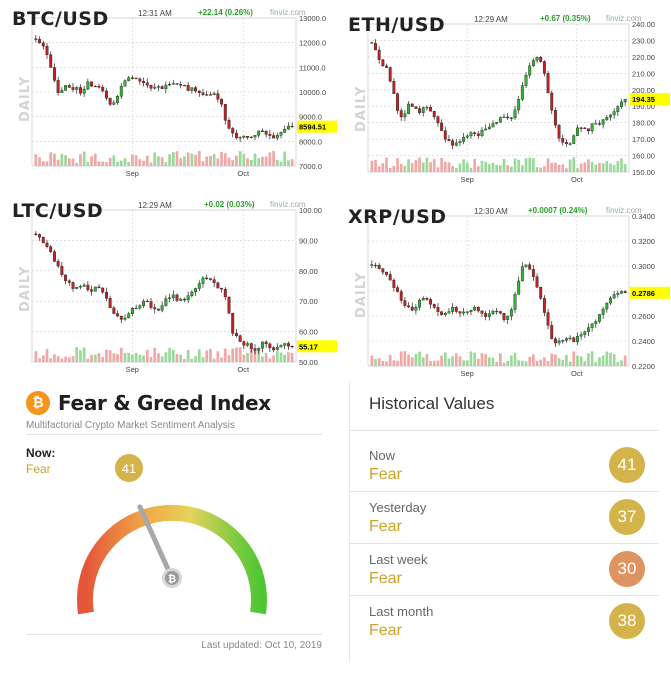 This screenshot has width=671, height=673. Describe the element at coordinates (312, 18) in the screenshot. I see `y-tick-label: 13000.0` at that location.